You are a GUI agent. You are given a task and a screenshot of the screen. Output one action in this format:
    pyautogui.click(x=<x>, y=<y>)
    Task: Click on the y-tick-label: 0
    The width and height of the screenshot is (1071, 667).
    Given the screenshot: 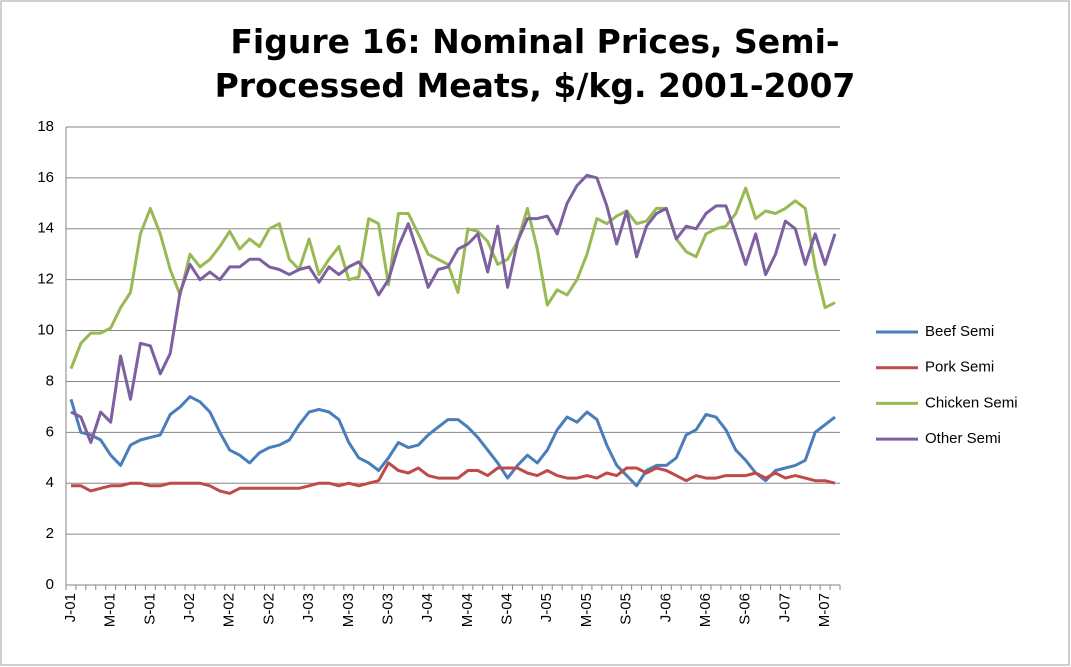 What is the action you would take?
    pyautogui.click(x=50, y=584)
    